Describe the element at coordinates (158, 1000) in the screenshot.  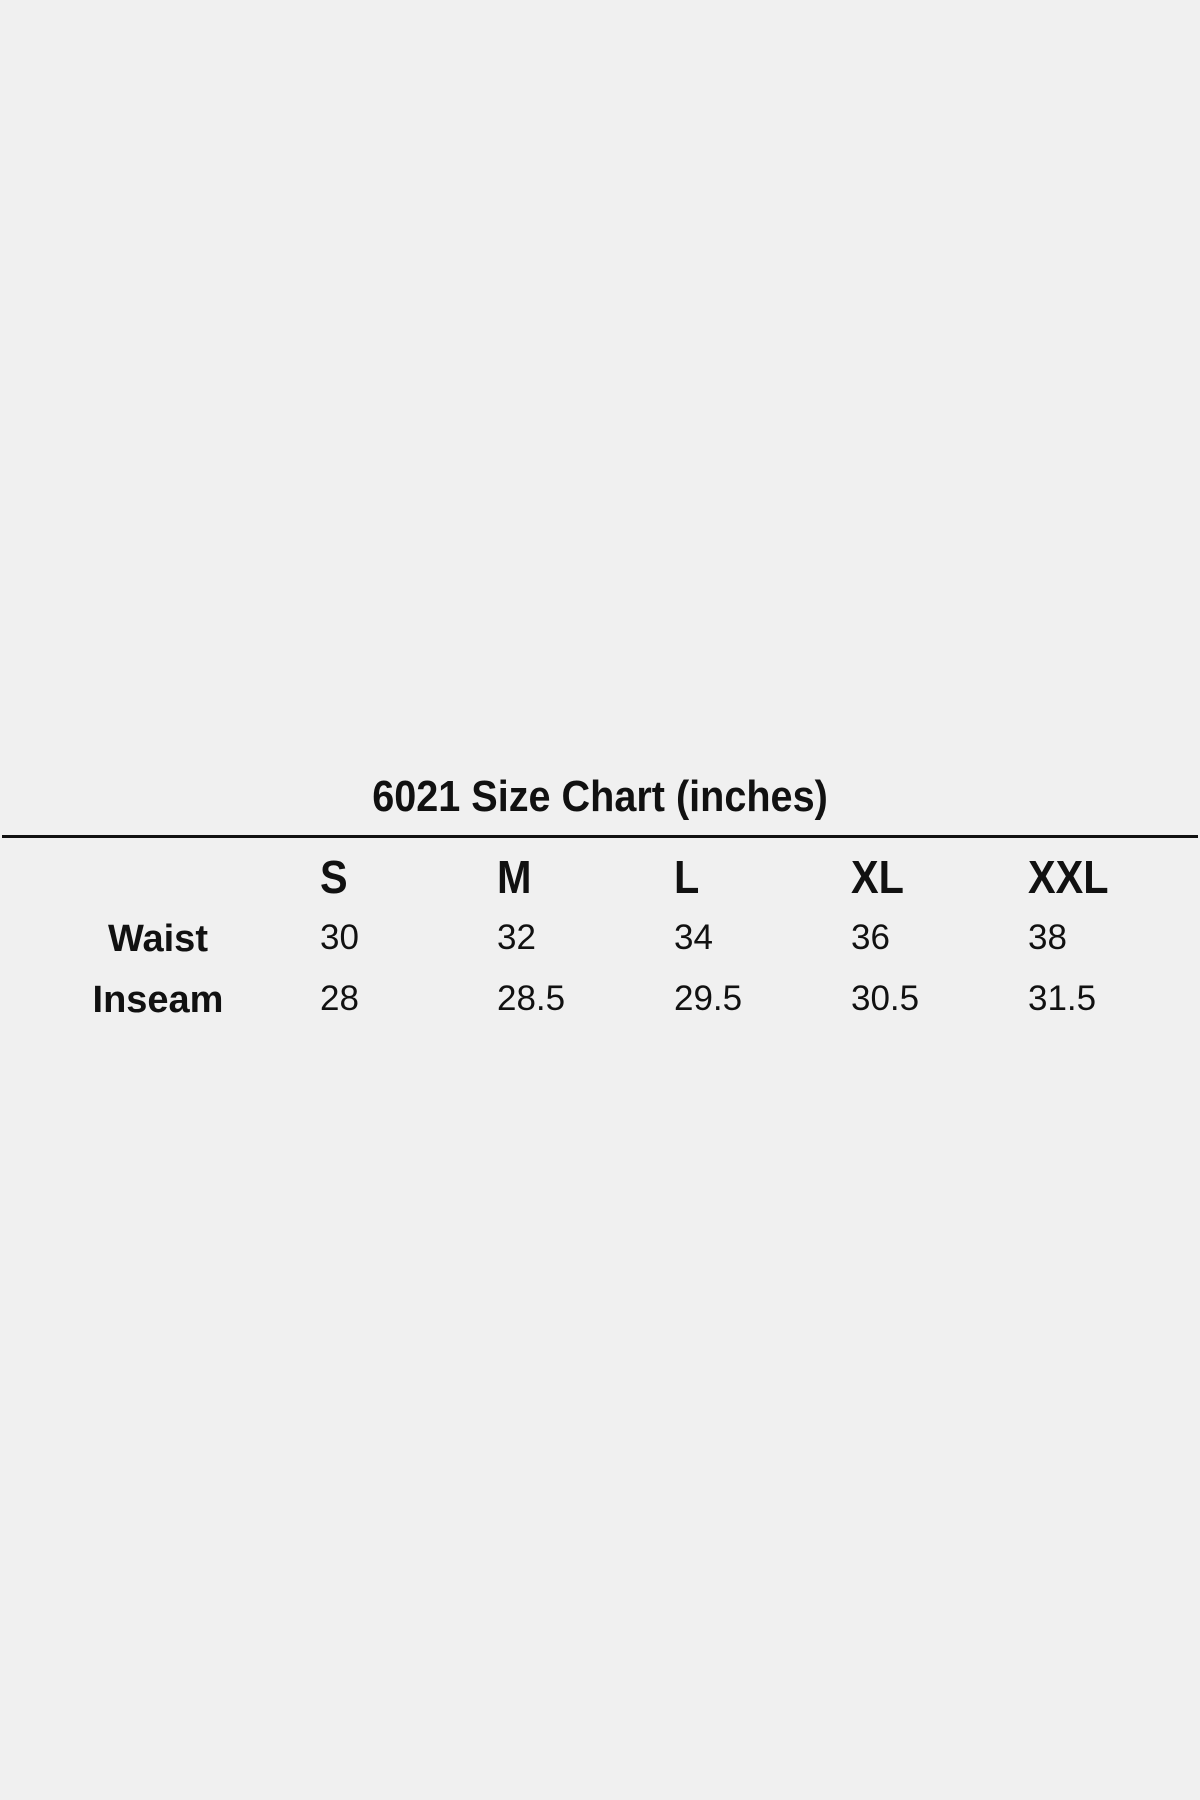
I see `row-label-inseam: Inseam` at that location.